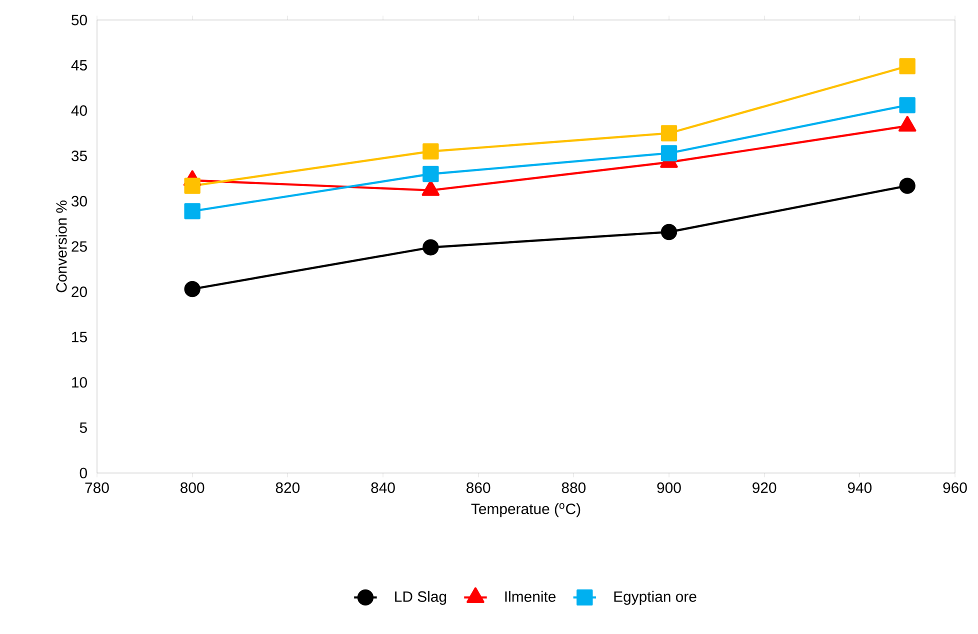  Describe the element at coordinates (655, 597) in the screenshot. I see `legend-label: Egyptian ore` at that location.